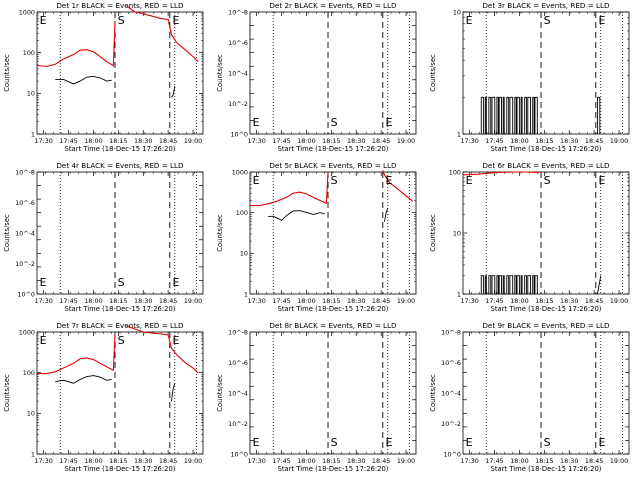  What do you see at coordinates (546, 325) in the screenshot?
I see `panel-title: Det 9r BLACK = Events, RED = LLD` at bounding box center [546, 325].